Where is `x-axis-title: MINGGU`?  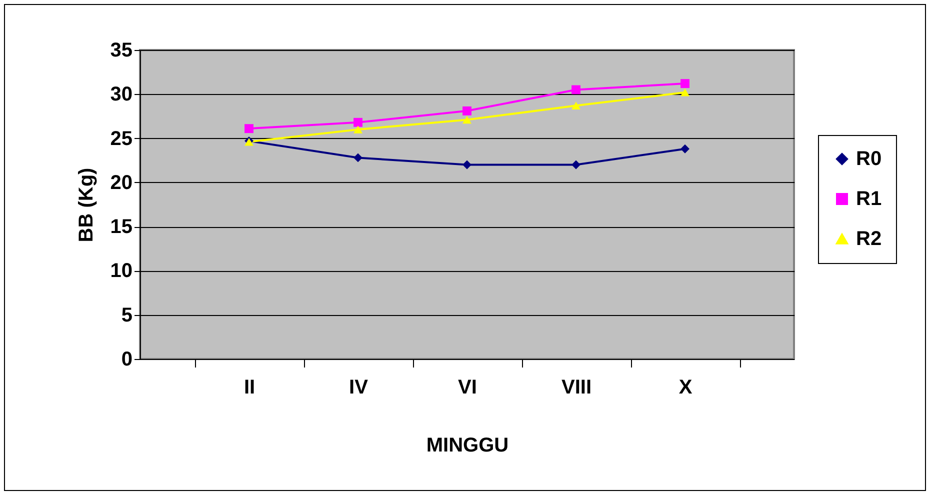
x-axis-title: MINGGU is located at coordinates (467, 445).